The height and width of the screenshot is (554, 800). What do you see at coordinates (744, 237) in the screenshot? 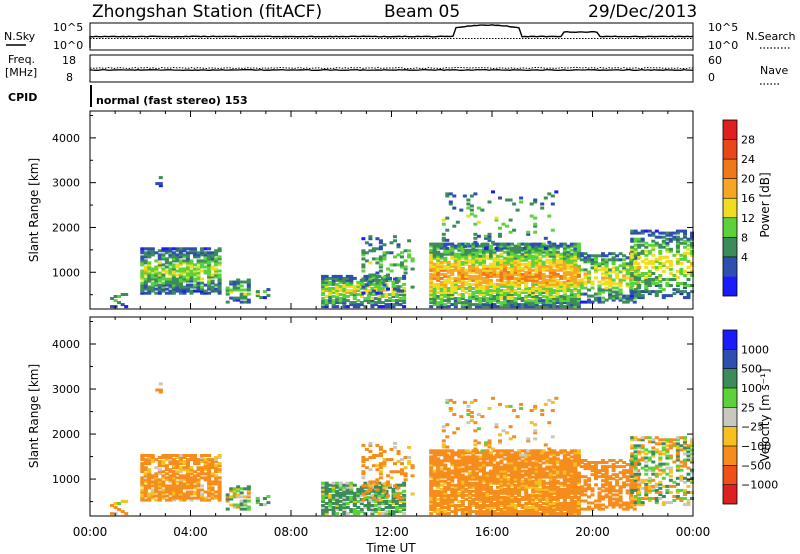
I see `colorbar-tick-label: 8` at bounding box center [744, 237].